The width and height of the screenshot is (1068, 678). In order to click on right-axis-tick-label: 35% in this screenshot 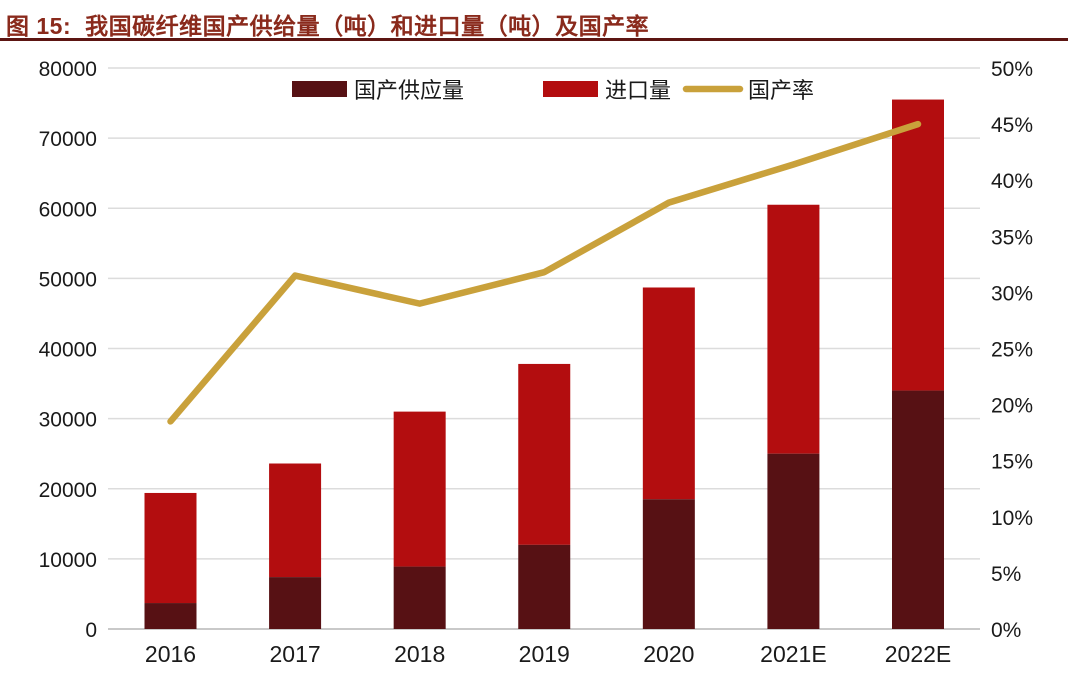, I will do `click(1012, 237)`.